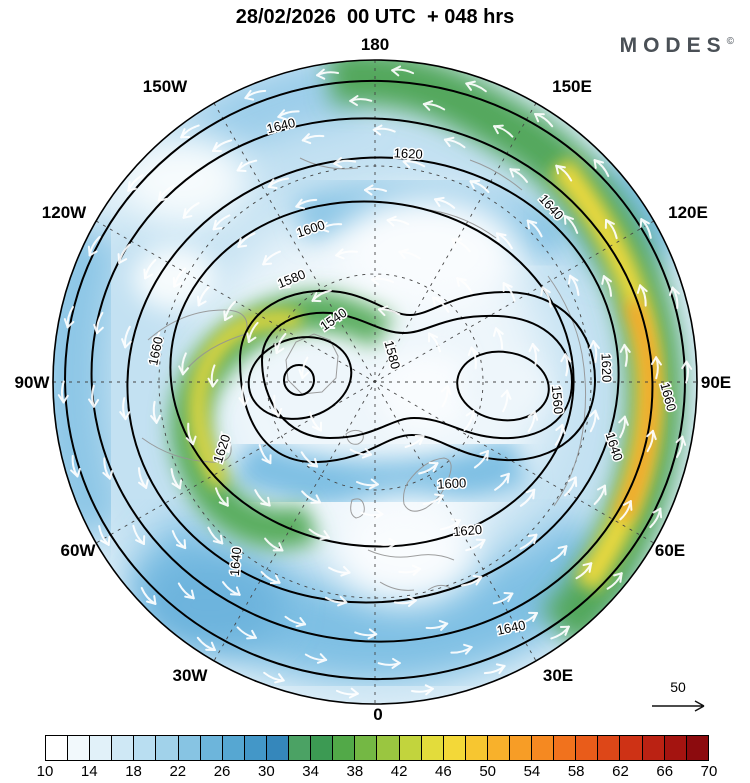  I want to click on colorbar-tick-label: 50, so click(487, 771).